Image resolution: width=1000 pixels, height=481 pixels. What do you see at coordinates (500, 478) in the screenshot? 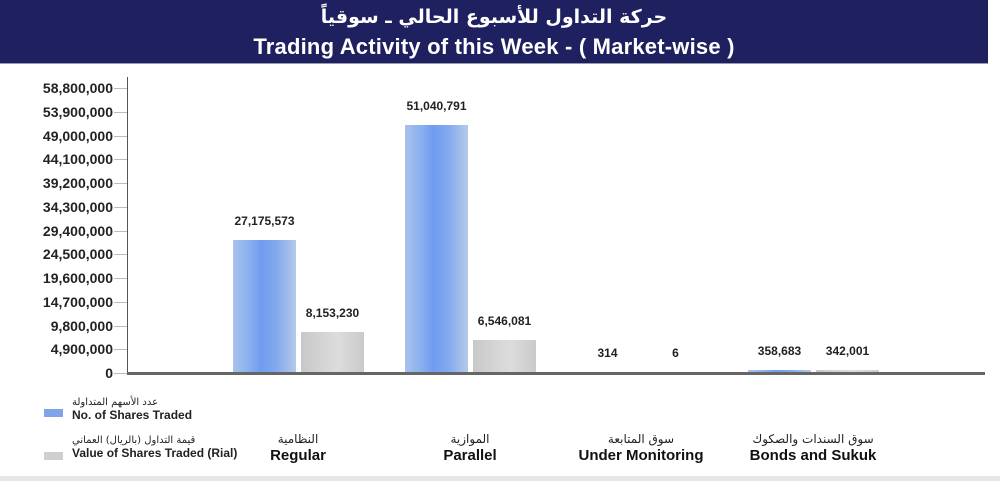
I see `footer-divider` at bounding box center [500, 478].